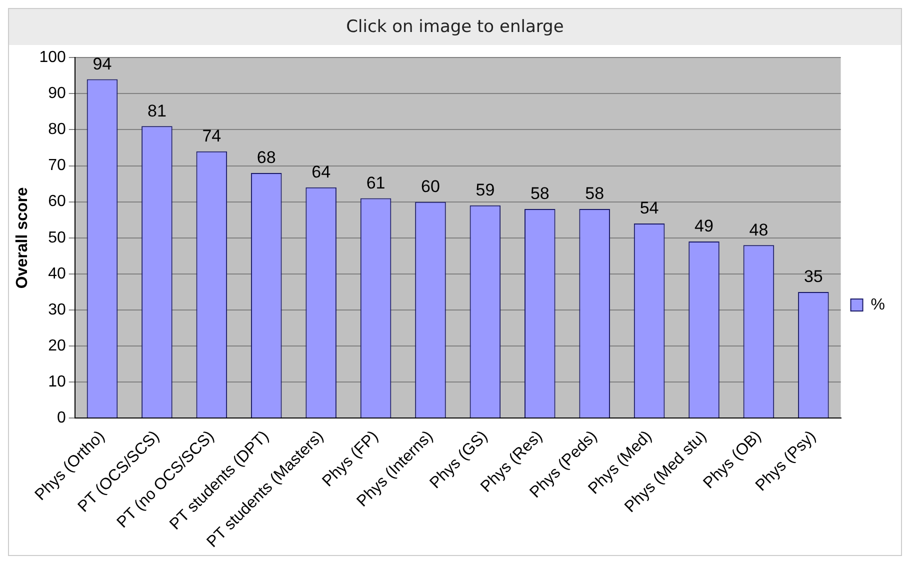 The height and width of the screenshot is (577, 908). What do you see at coordinates (57, 273) in the screenshot?
I see `y-tick-label: 40` at bounding box center [57, 273].